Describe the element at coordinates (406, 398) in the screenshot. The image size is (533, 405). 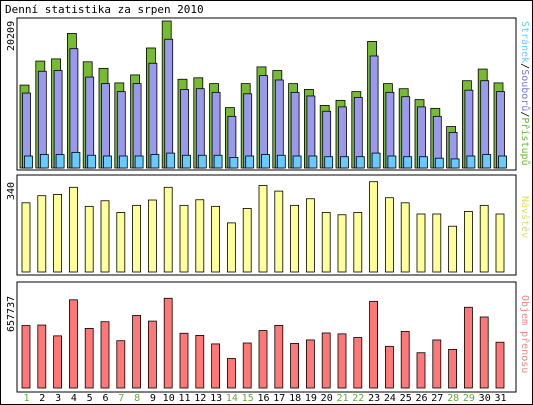
I see `tick-label-day-25: 25` at that location.